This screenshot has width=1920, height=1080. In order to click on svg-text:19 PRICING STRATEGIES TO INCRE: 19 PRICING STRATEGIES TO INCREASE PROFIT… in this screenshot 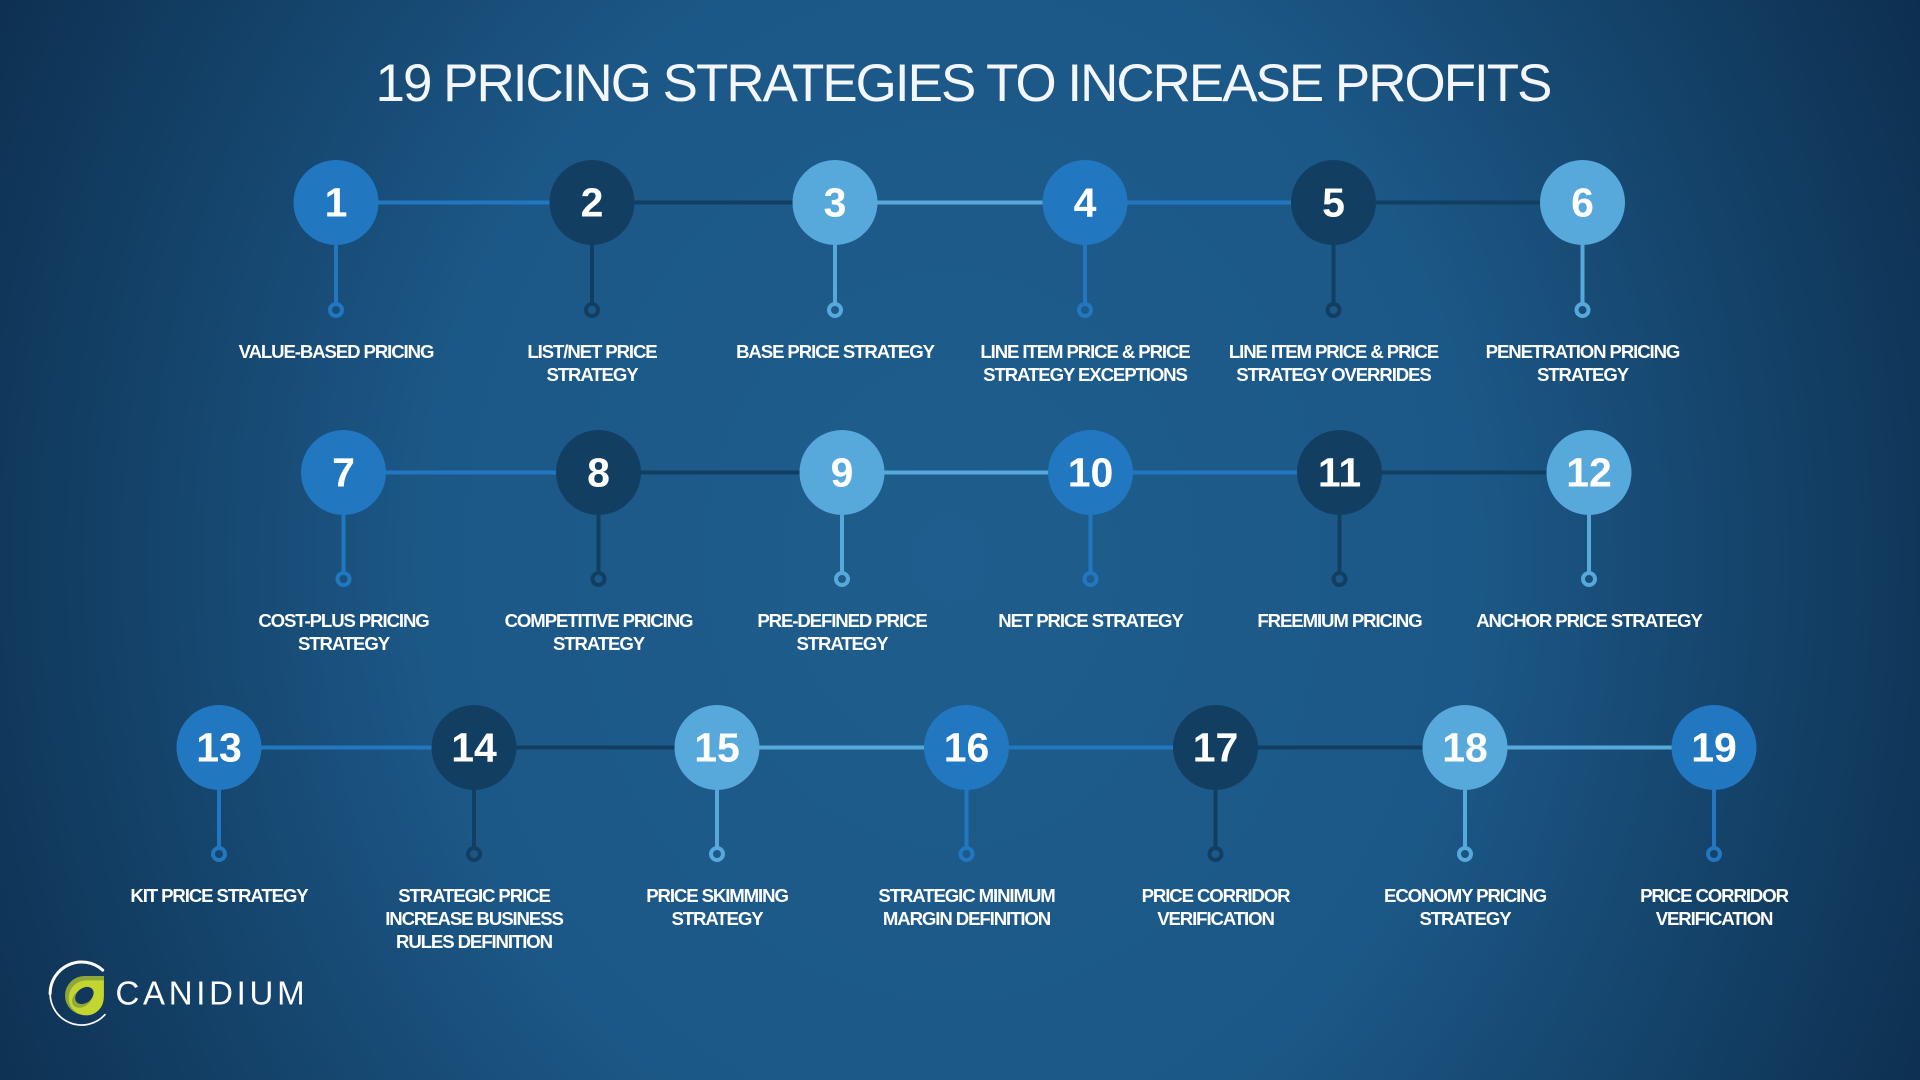, I will do `click(963, 83)`.